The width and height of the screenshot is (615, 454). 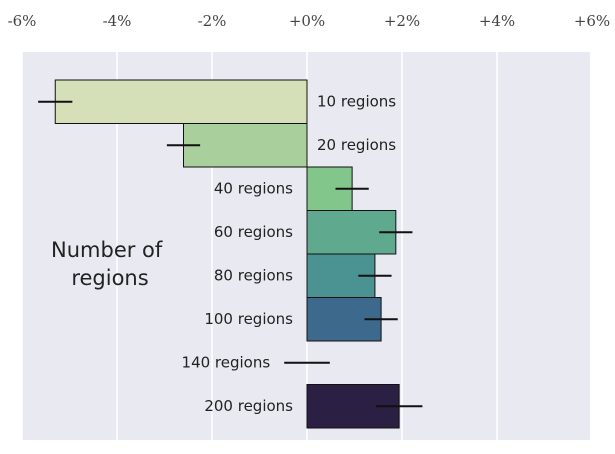 I want to click on category-label: 20 regions, so click(x=356, y=145).